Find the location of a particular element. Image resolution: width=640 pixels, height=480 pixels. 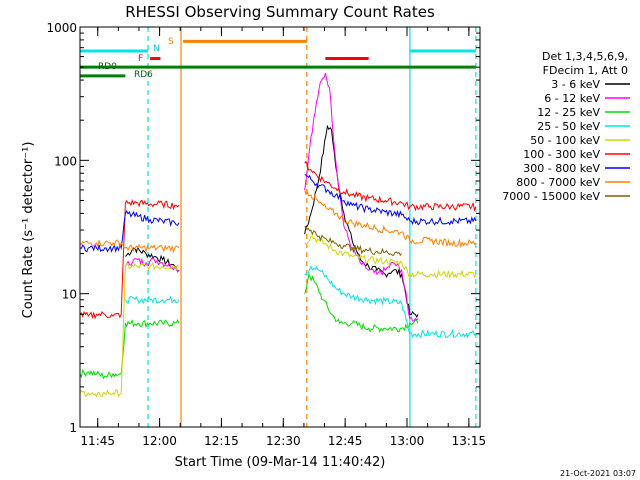

series-line-300-800-kev is located at coordinates (278, 214).